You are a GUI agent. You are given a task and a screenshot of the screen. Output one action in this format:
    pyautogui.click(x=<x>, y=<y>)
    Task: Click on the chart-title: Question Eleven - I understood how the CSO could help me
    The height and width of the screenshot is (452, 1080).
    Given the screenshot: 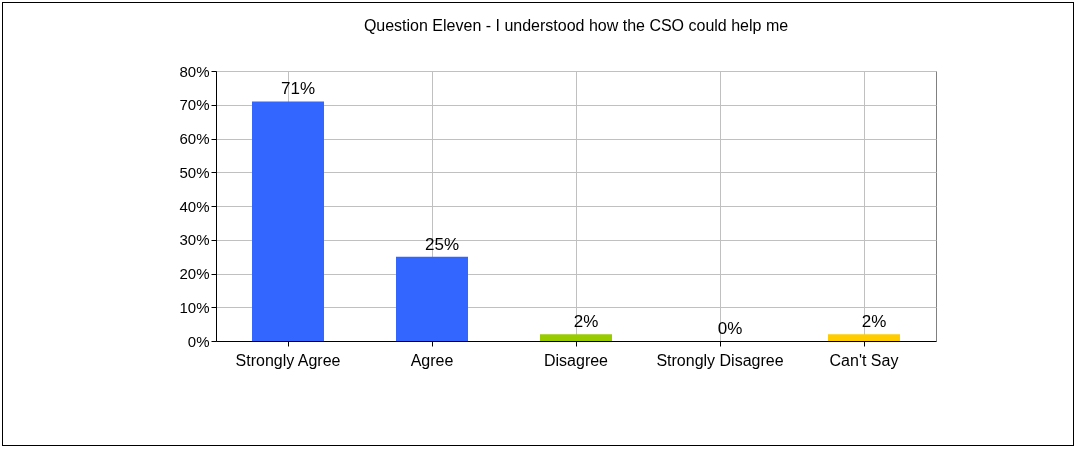 What is the action you would take?
    pyautogui.click(x=576, y=25)
    